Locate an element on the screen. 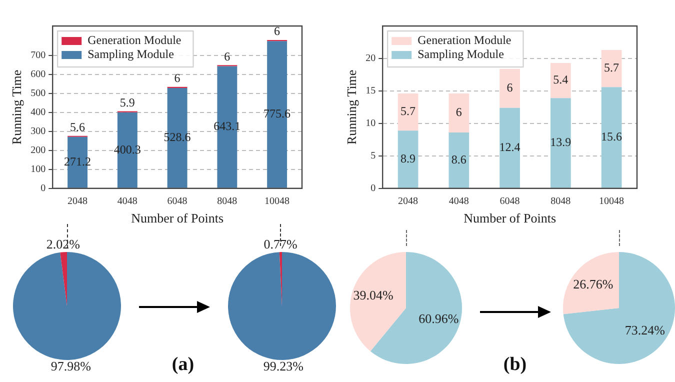 Image resolution: width=675 pixels, height=382 pixels. y-tick-label: 400 is located at coordinates (38, 112).